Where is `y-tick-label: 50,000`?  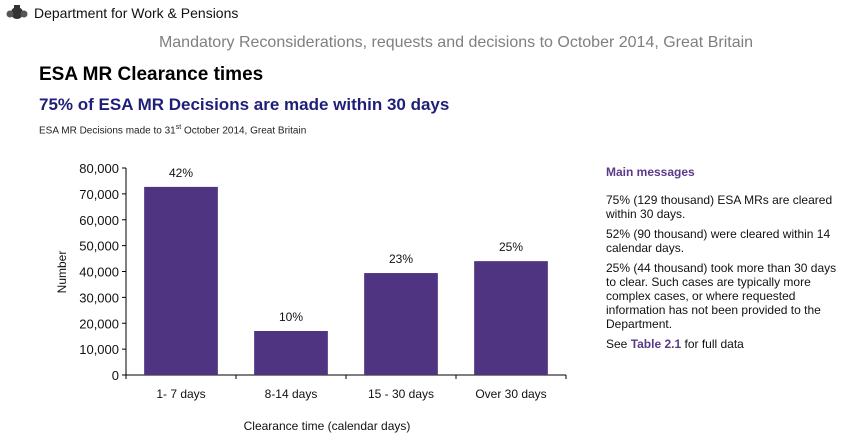
y-tick-label: 50,000 is located at coordinates (99, 246).